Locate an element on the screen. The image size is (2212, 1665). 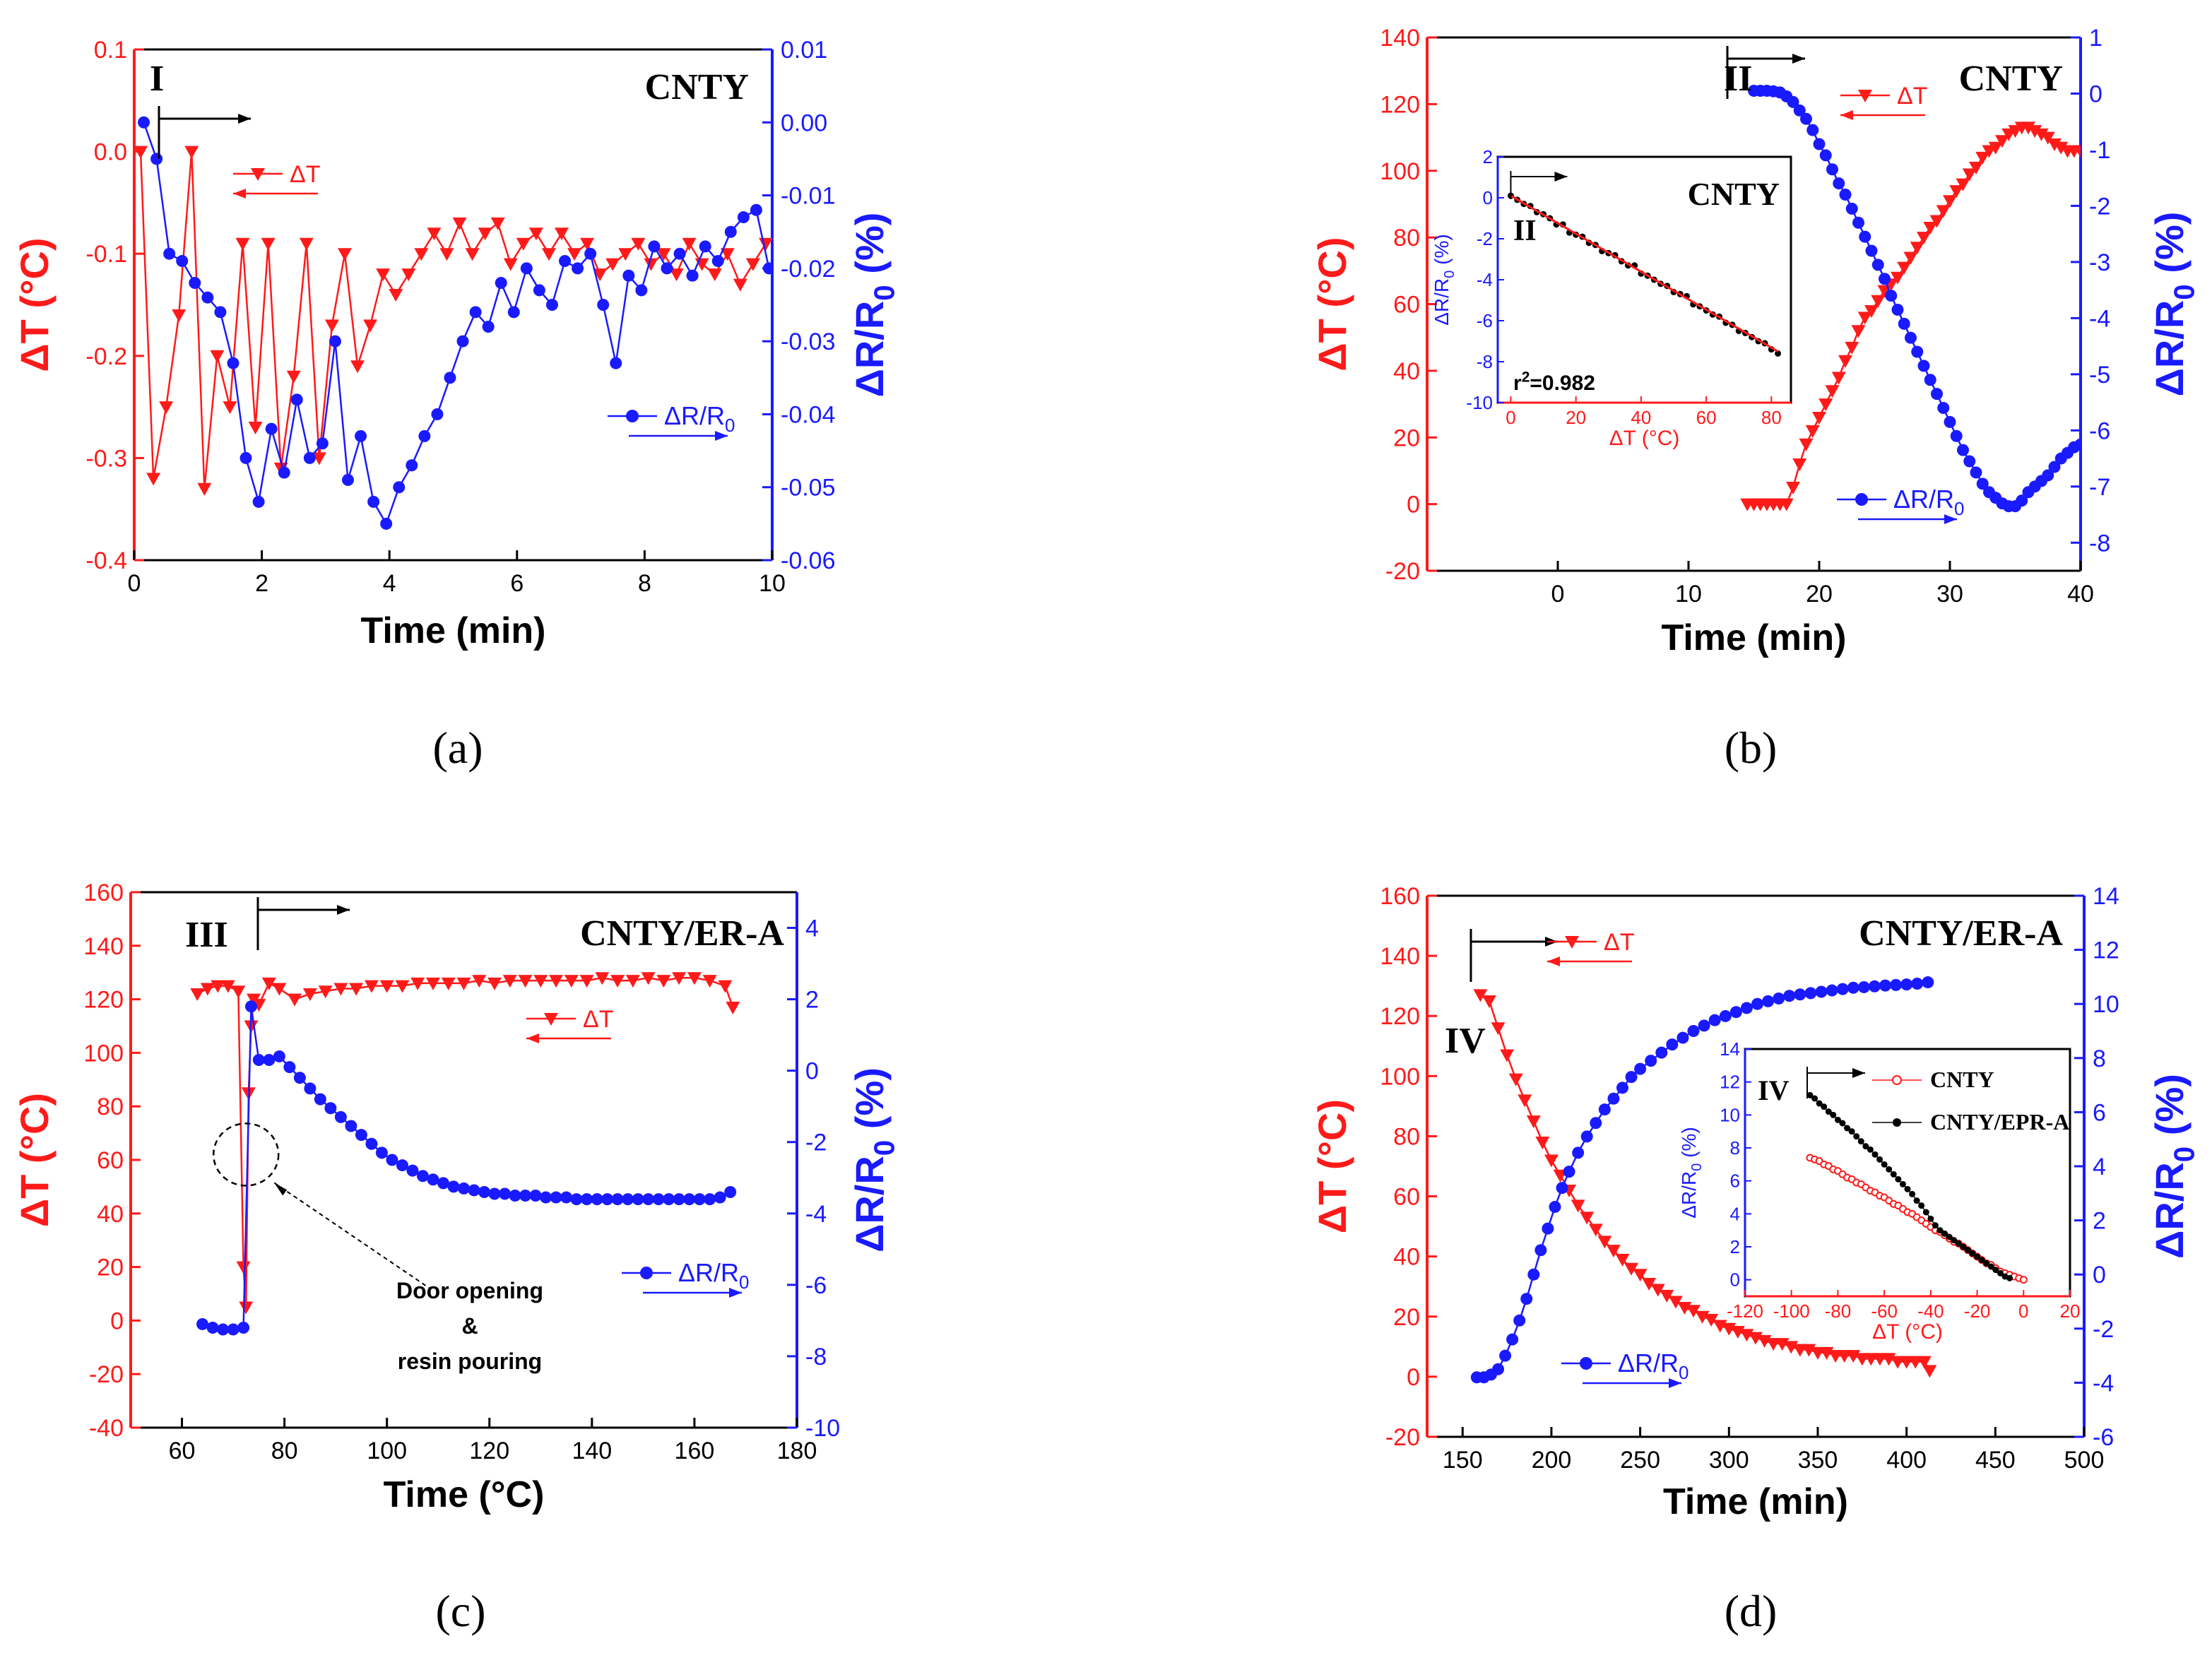
inset-y-tick-label: 14 is located at coordinates (1730, 1049).